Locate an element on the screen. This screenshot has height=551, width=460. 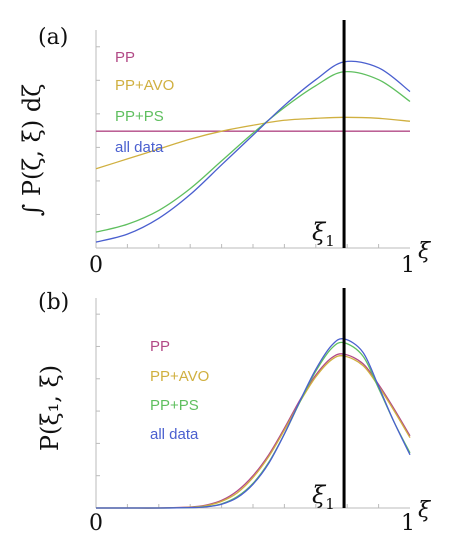
panel-label-a: (a) is located at coordinates (53, 37).